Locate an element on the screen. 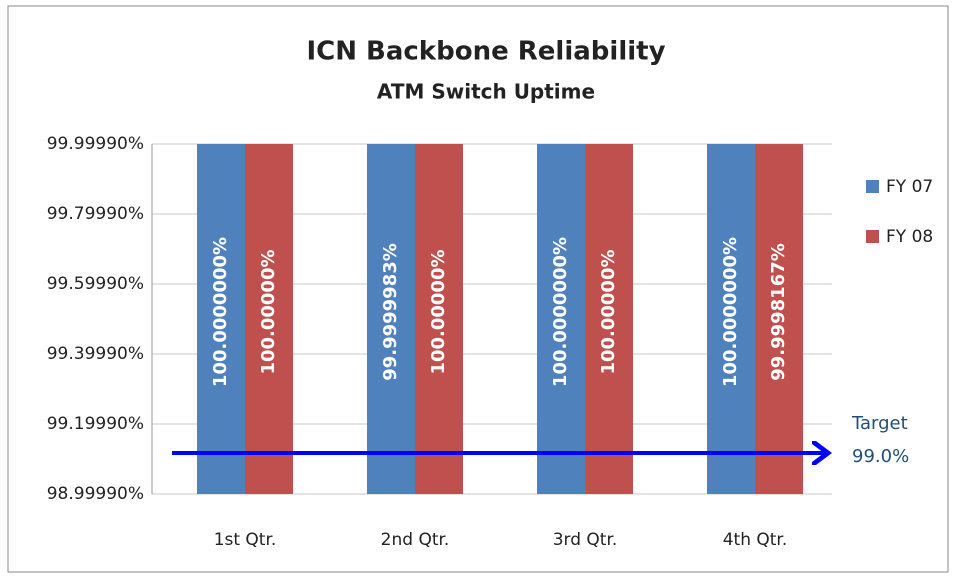 Image resolution: width=956 pixels, height=583 pixels. y-tick-label: 99.79990% is located at coordinates (95, 214).